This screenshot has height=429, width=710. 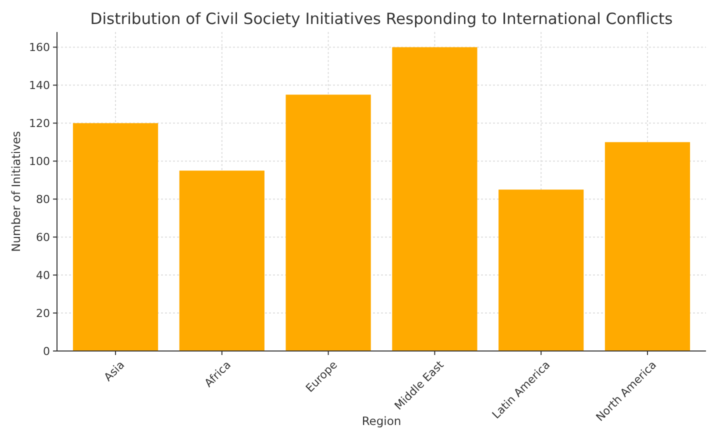 What do you see at coordinates (382, 421) in the screenshot?
I see `x-axis-title: Region` at bounding box center [382, 421].